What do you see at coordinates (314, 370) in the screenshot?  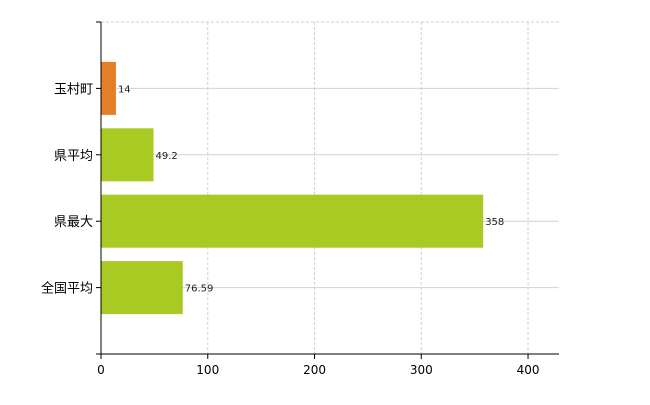 I see `x-tick-label: 200` at bounding box center [314, 370].